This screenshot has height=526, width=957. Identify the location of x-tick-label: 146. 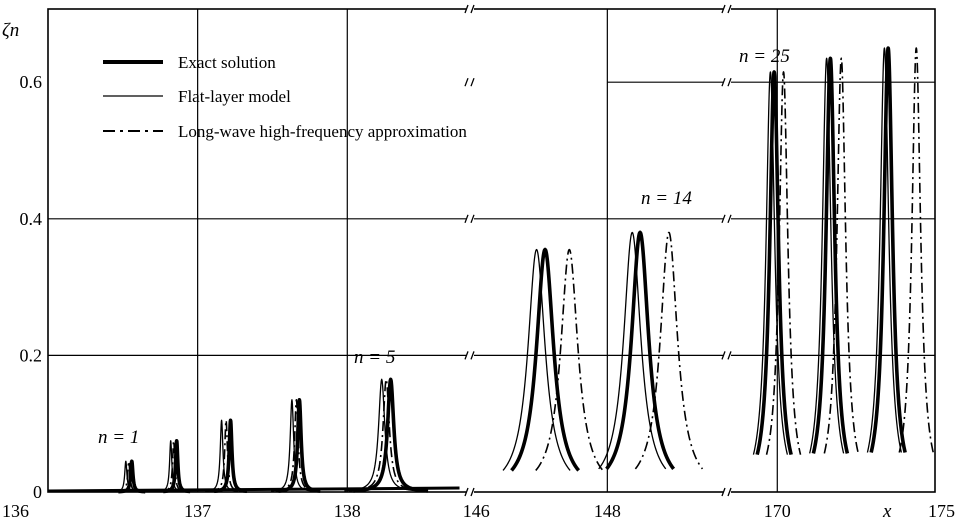
(476, 511).